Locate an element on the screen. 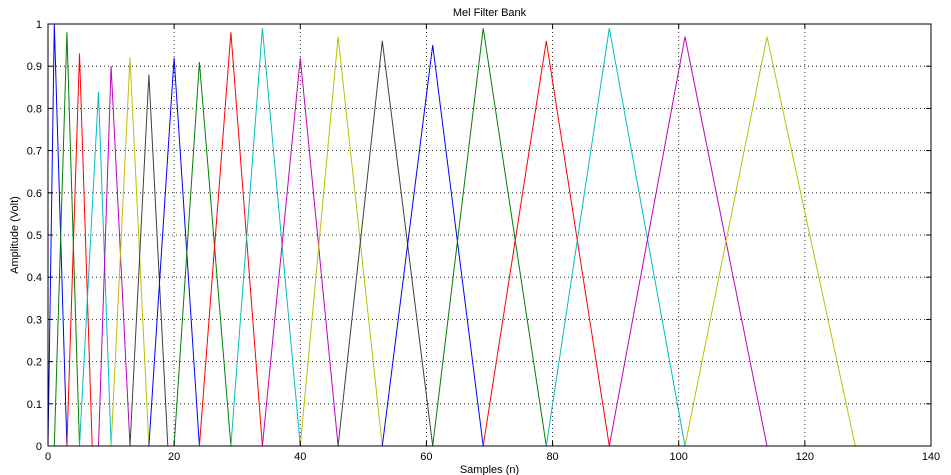 The image size is (951, 475). y-tick-label: 0.5 is located at coordinates (34, 236).